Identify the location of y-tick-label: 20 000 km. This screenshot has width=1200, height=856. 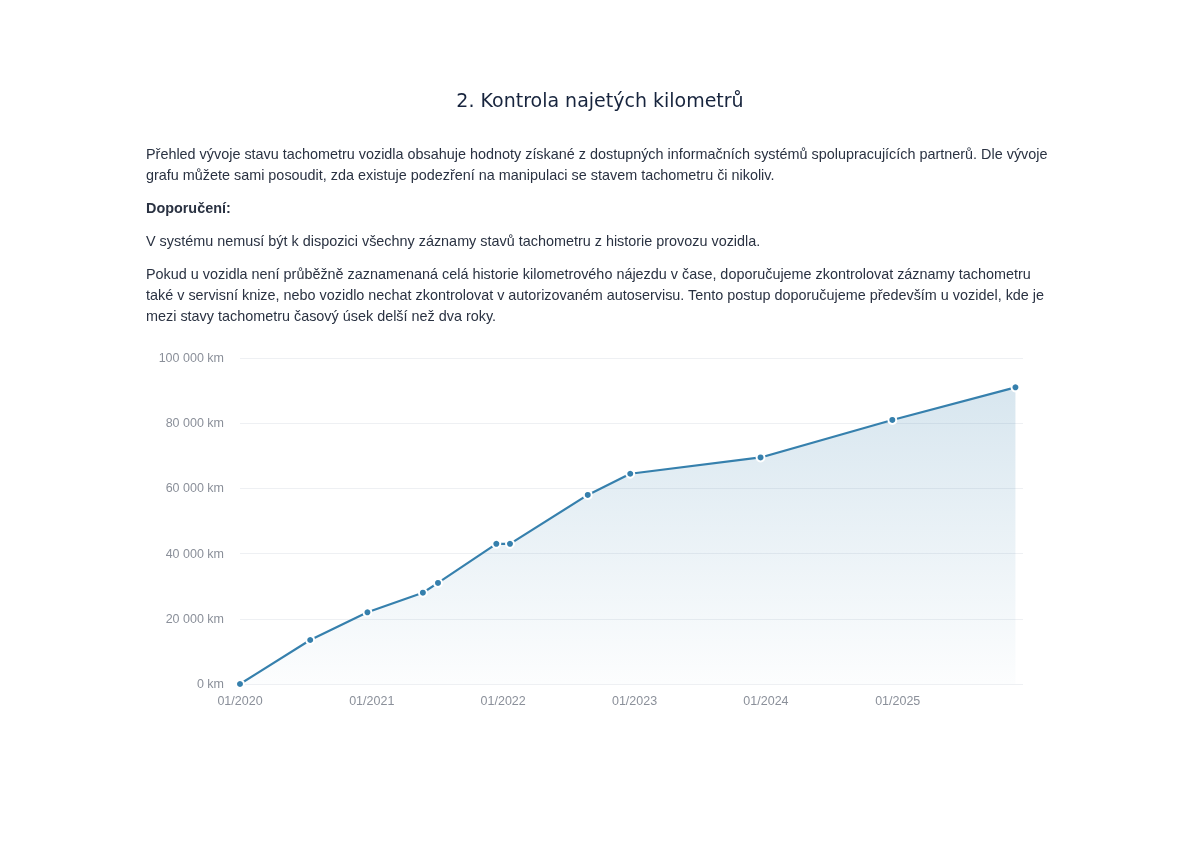
(194, 618).